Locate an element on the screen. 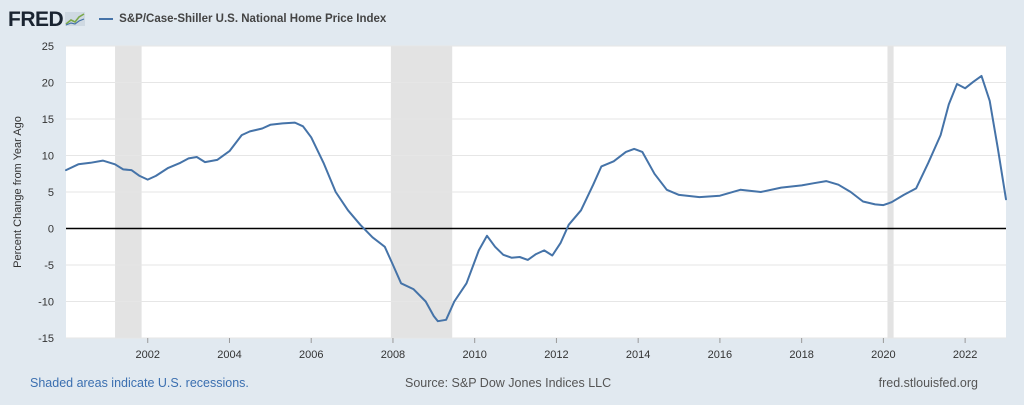 The width and height of the screenshot is (1024, 405). y-tick-label: 5 is located at coordinates (51, 193).